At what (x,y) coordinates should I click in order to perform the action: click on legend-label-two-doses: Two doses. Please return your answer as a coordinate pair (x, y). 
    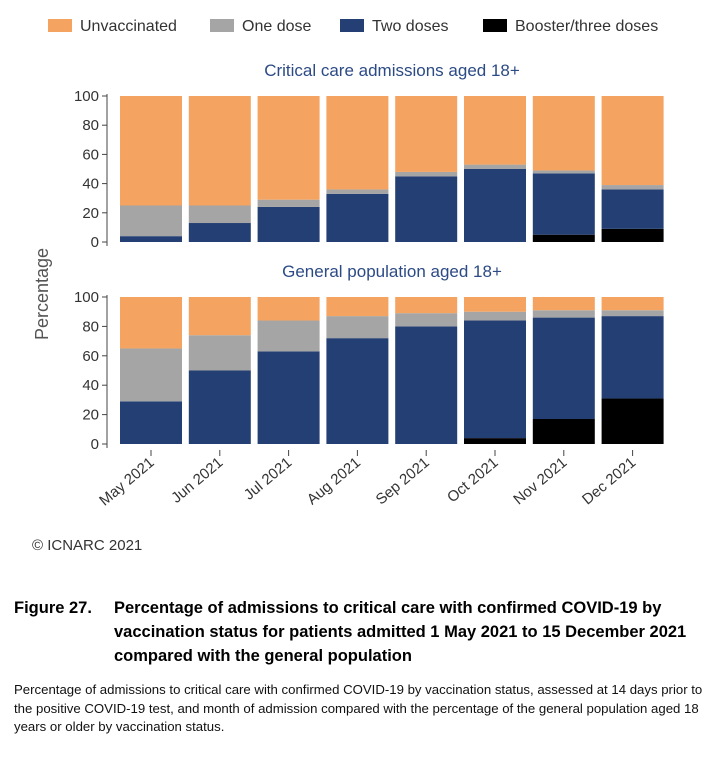
    Looking at the image, I should click on (410, 26).